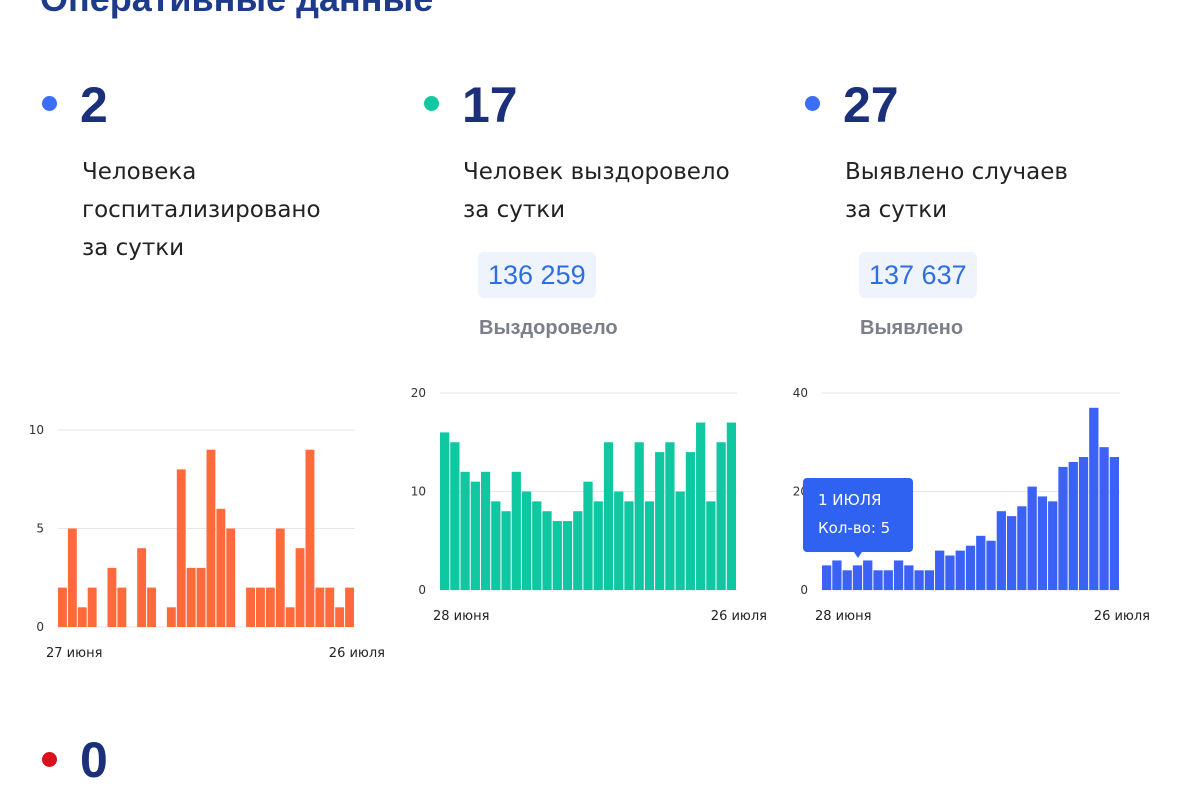  I want to click on detected-count: 27, so click(871, 105).